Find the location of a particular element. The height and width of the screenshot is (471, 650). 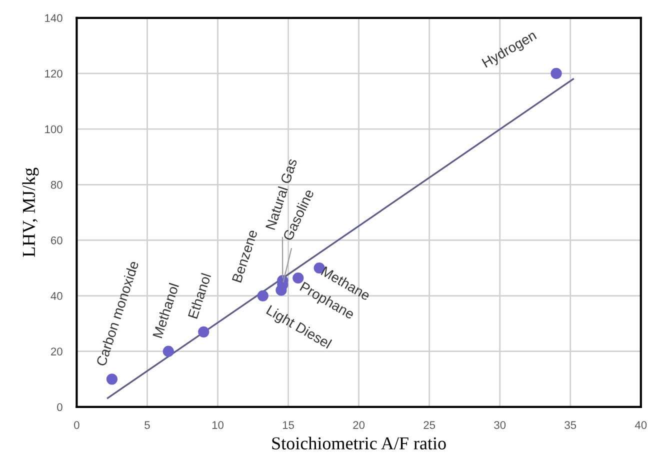

y-tick-label: 60 is located at coordinates (56, 240).